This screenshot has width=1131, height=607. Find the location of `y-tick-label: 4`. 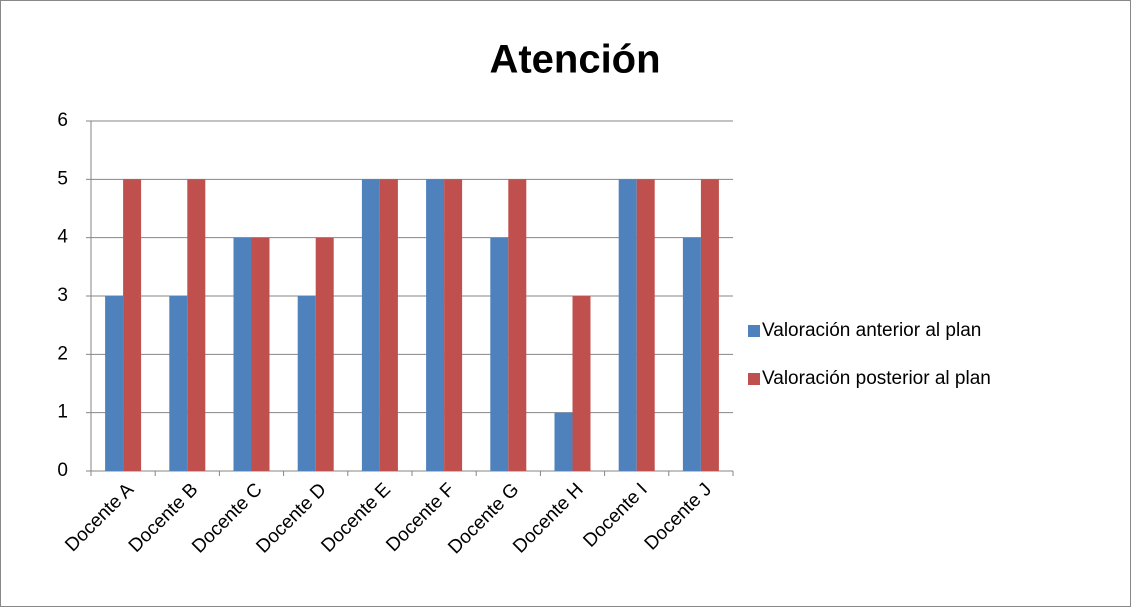

y-tick-label: 4 is located at coordinates (62, 237).